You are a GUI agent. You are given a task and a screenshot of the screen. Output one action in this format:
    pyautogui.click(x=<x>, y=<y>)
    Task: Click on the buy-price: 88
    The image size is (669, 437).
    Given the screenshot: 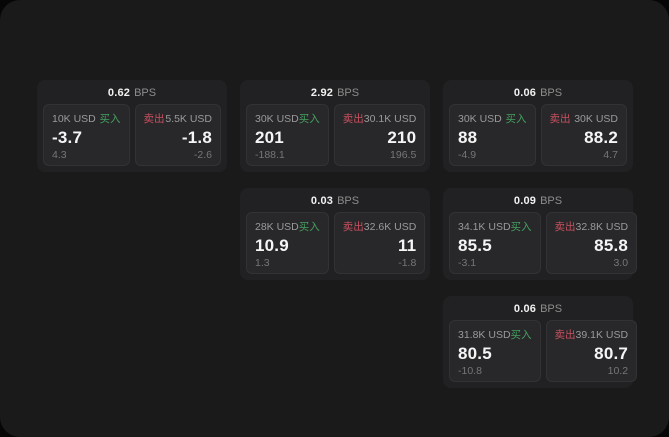 What is the action you would take?
    pyautogui.click(x=468, y=138)
    